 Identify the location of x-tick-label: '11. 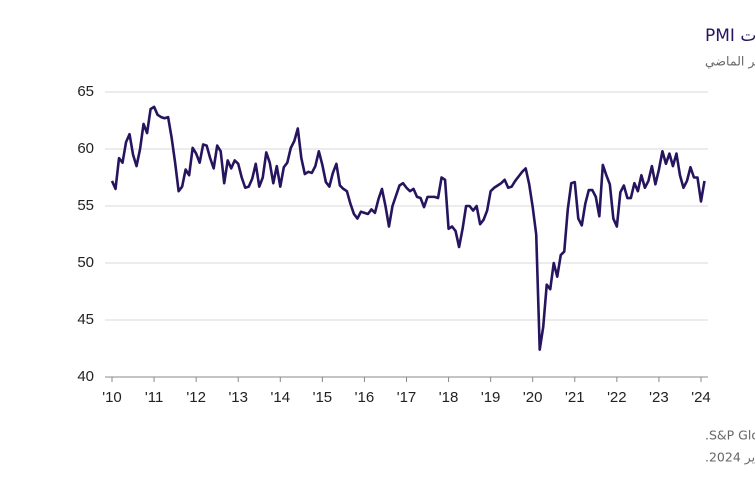
(154, 397).